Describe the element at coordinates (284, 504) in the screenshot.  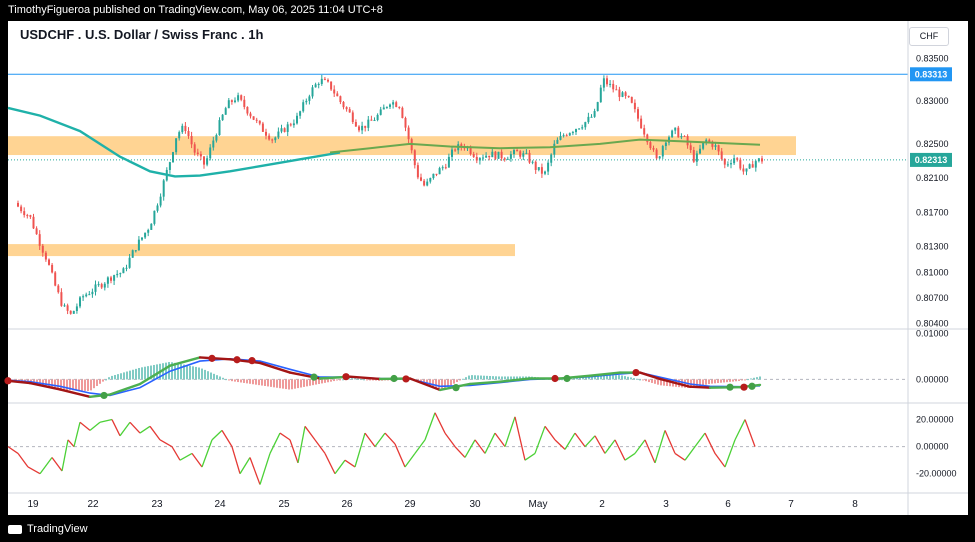
I see `time-tick: 25` at that location.